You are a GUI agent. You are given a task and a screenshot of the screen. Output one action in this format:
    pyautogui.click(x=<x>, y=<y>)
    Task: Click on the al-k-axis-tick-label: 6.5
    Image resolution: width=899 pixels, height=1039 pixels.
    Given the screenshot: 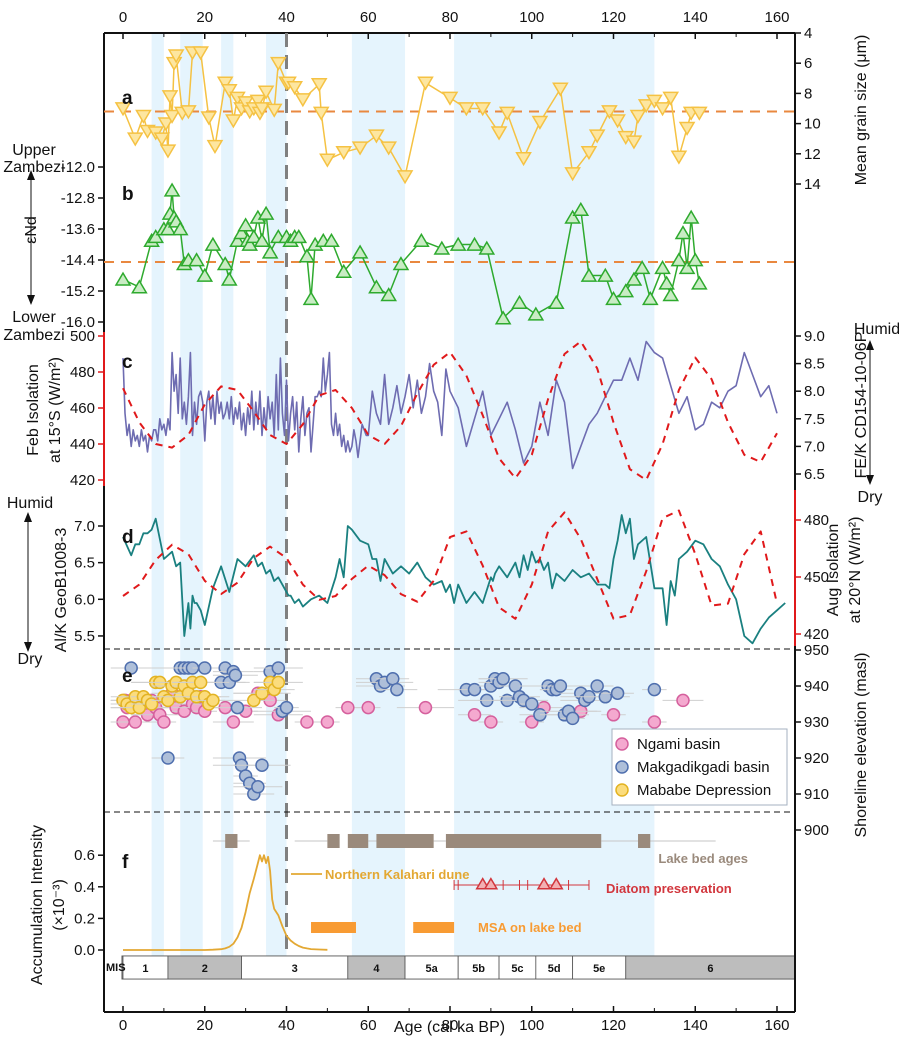 What is the action you would take?
    pyautogui.click(x=84, y=563)
    